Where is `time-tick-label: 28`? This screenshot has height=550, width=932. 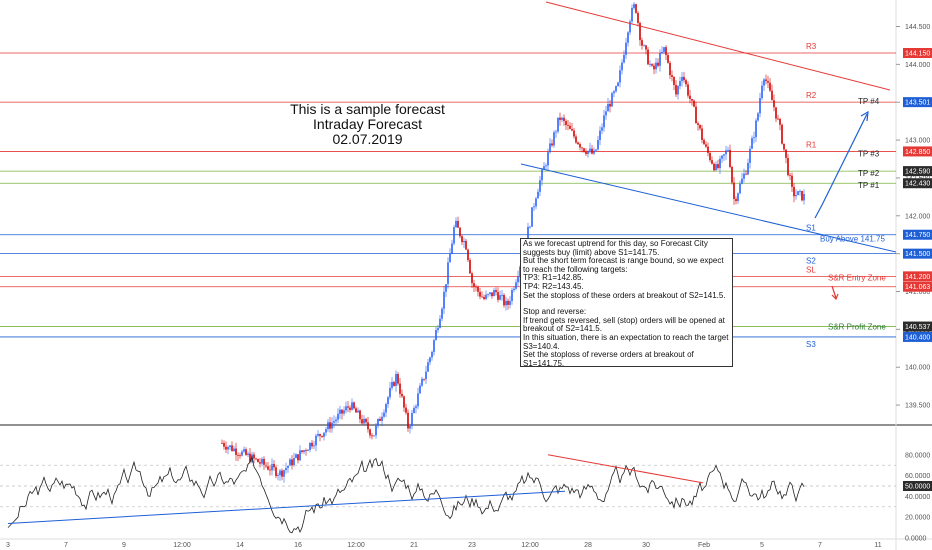
time-tick-label: 28 is located at coordinates (588, 545).